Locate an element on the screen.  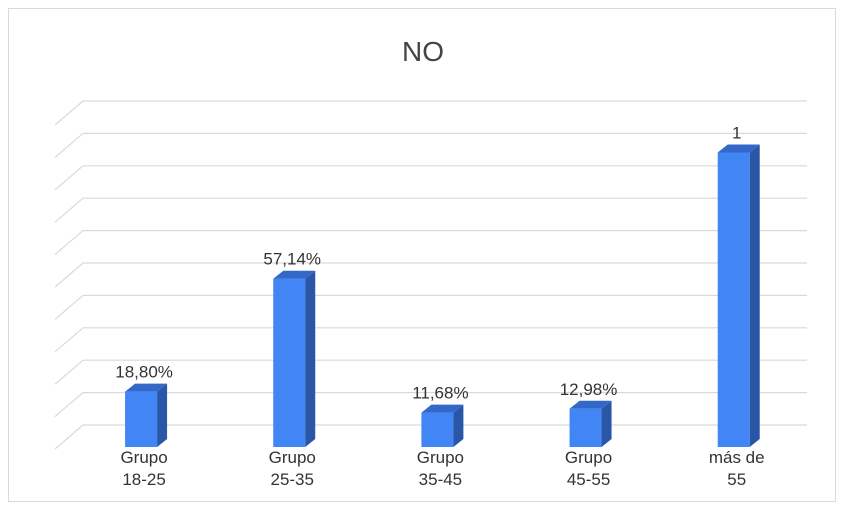
x-tick-label: más de 55 is located at coordinates (737, 468).